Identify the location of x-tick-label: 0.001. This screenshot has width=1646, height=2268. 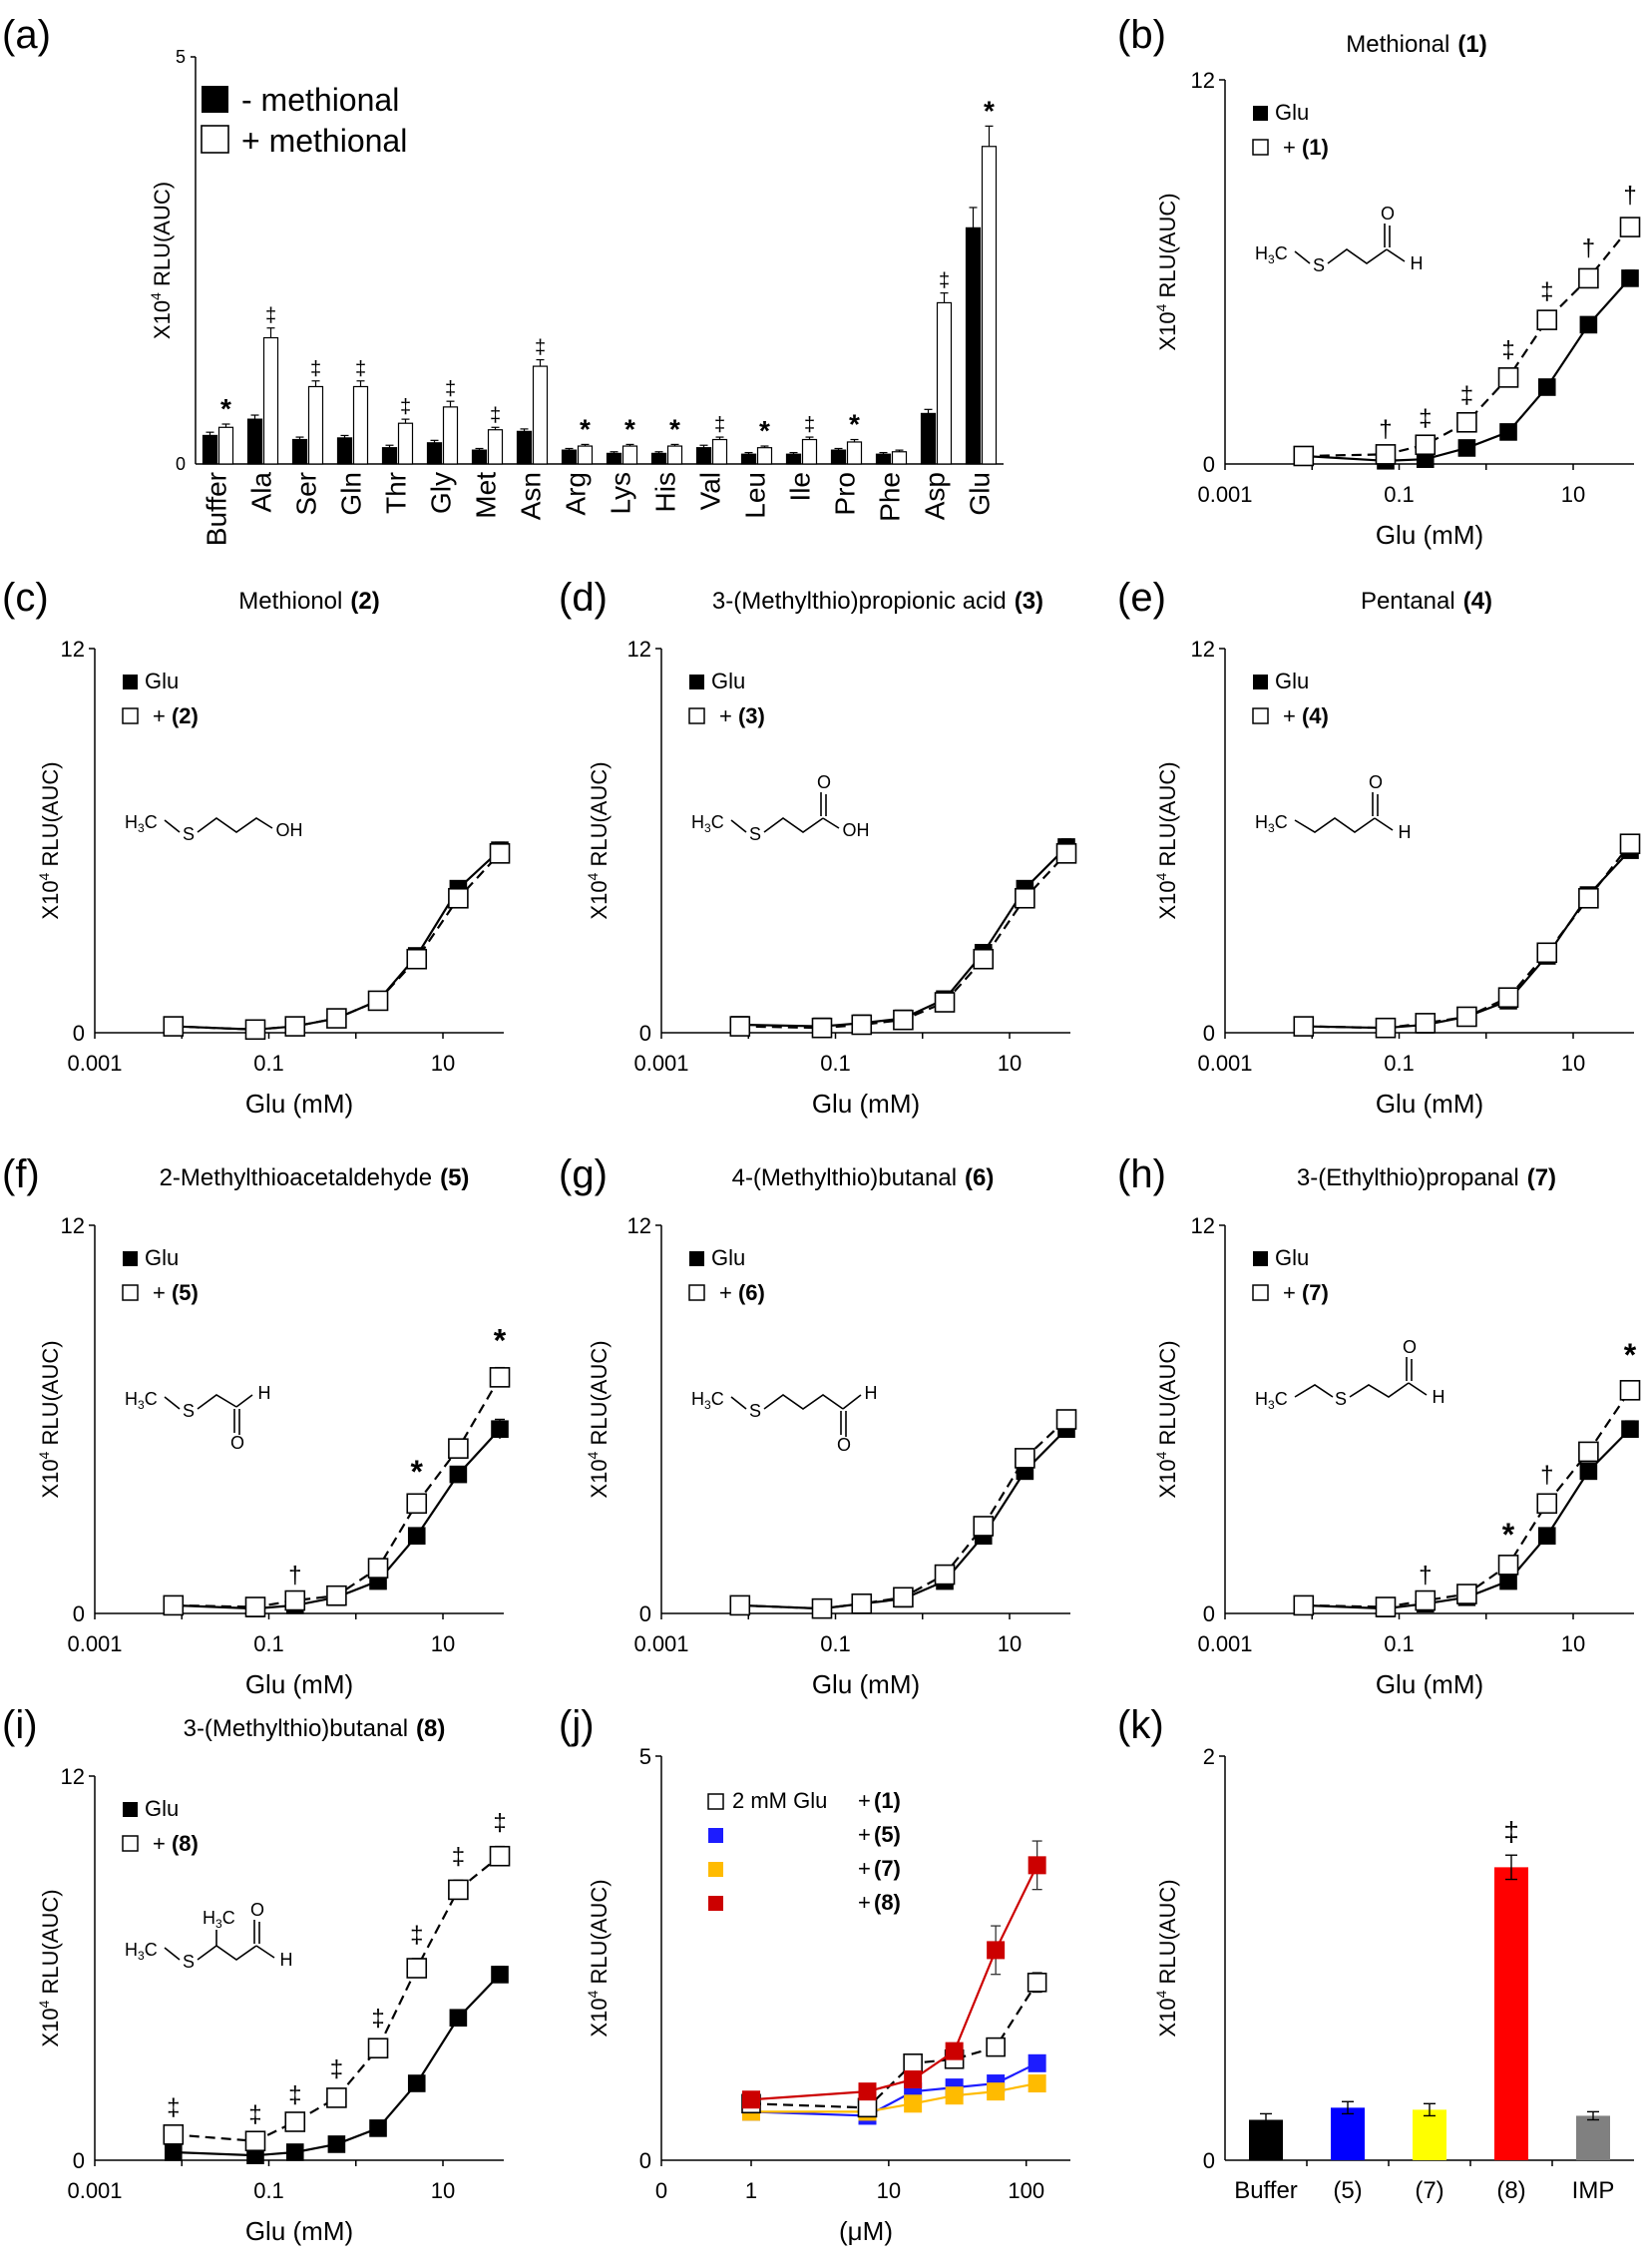
(1224, 1644).